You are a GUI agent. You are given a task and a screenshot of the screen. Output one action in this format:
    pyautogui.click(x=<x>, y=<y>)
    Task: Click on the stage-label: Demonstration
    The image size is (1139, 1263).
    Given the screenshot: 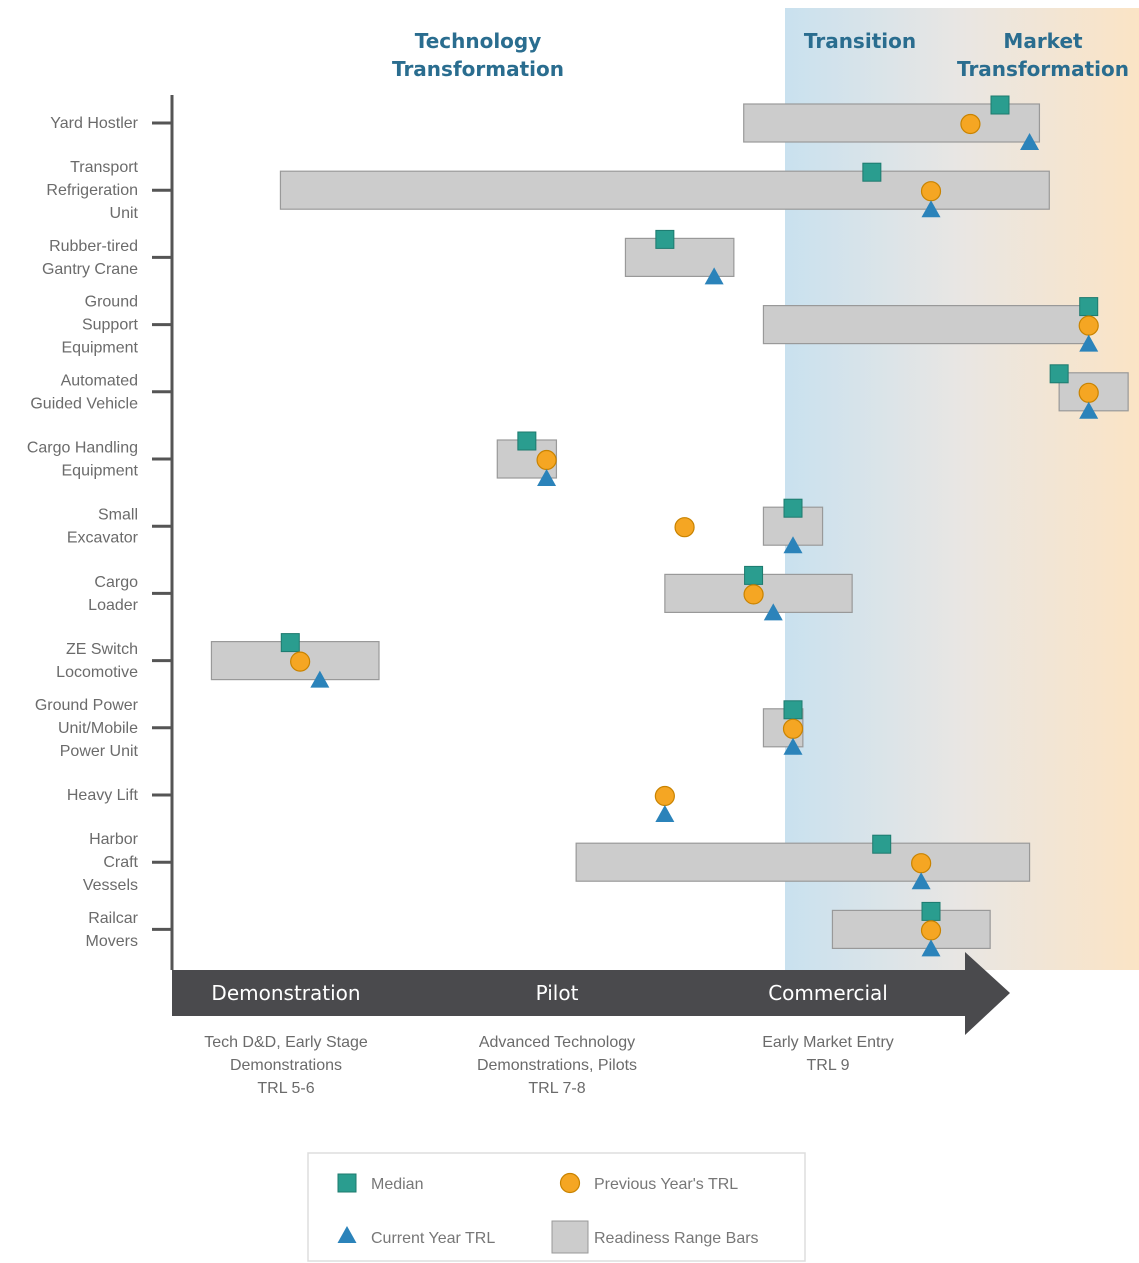 What is the action you would take?
    pyautogui.click(x=285, y=993)
    